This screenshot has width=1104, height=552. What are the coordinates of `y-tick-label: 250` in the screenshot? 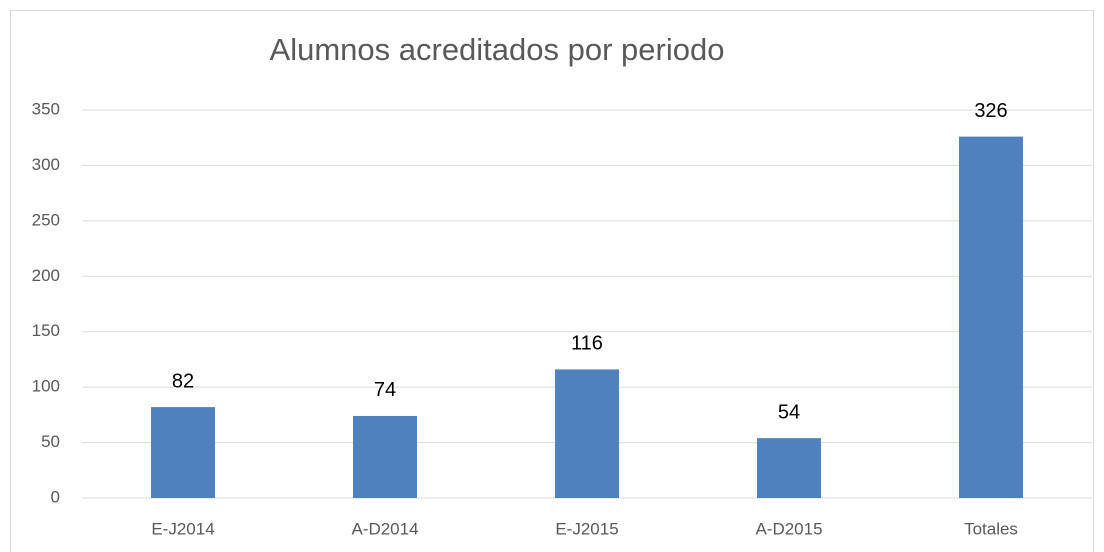 It's located at (46, 219).